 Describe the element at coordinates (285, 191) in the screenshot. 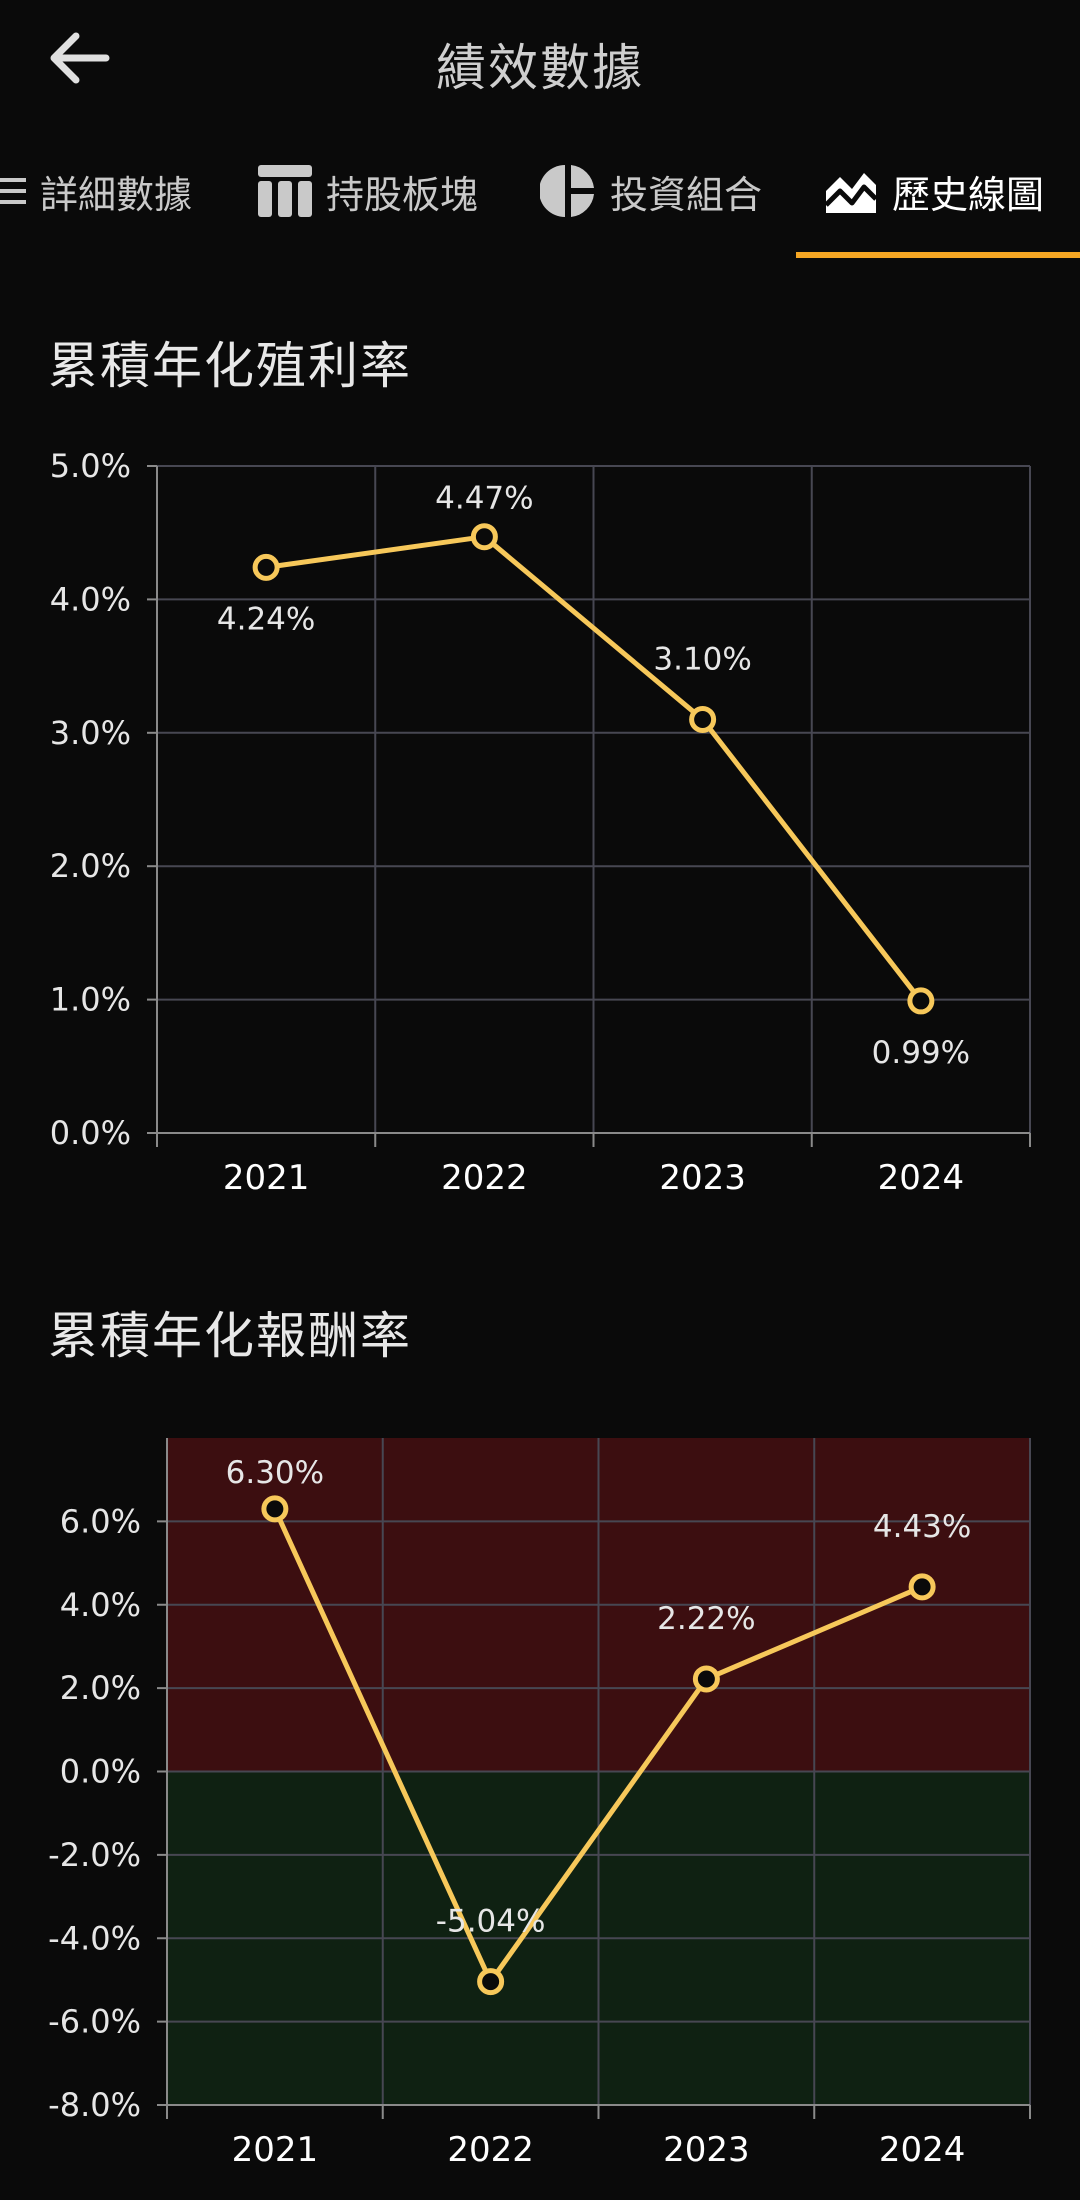

I see `table-icon` at that location.